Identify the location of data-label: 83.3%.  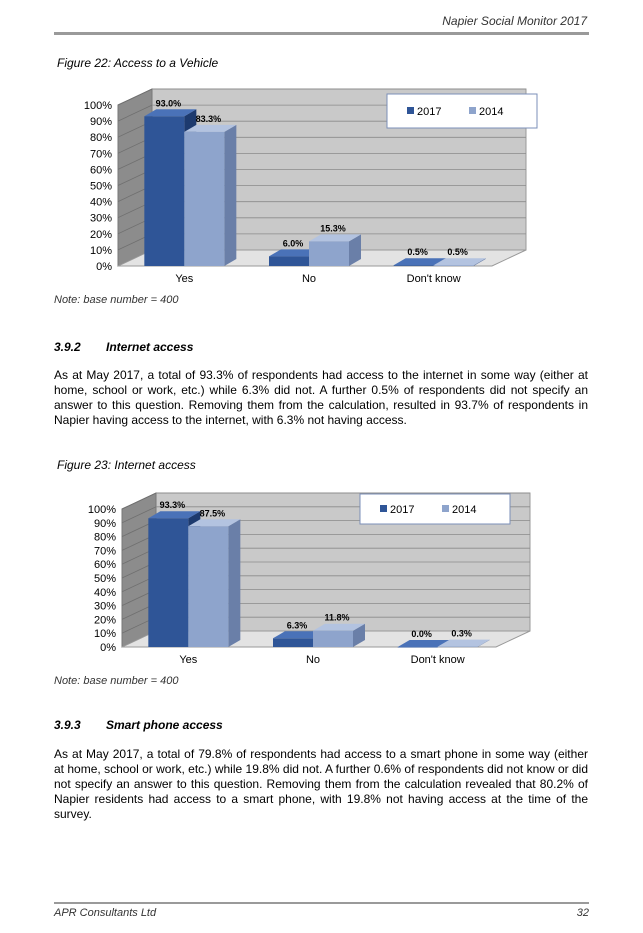
(209, 119).